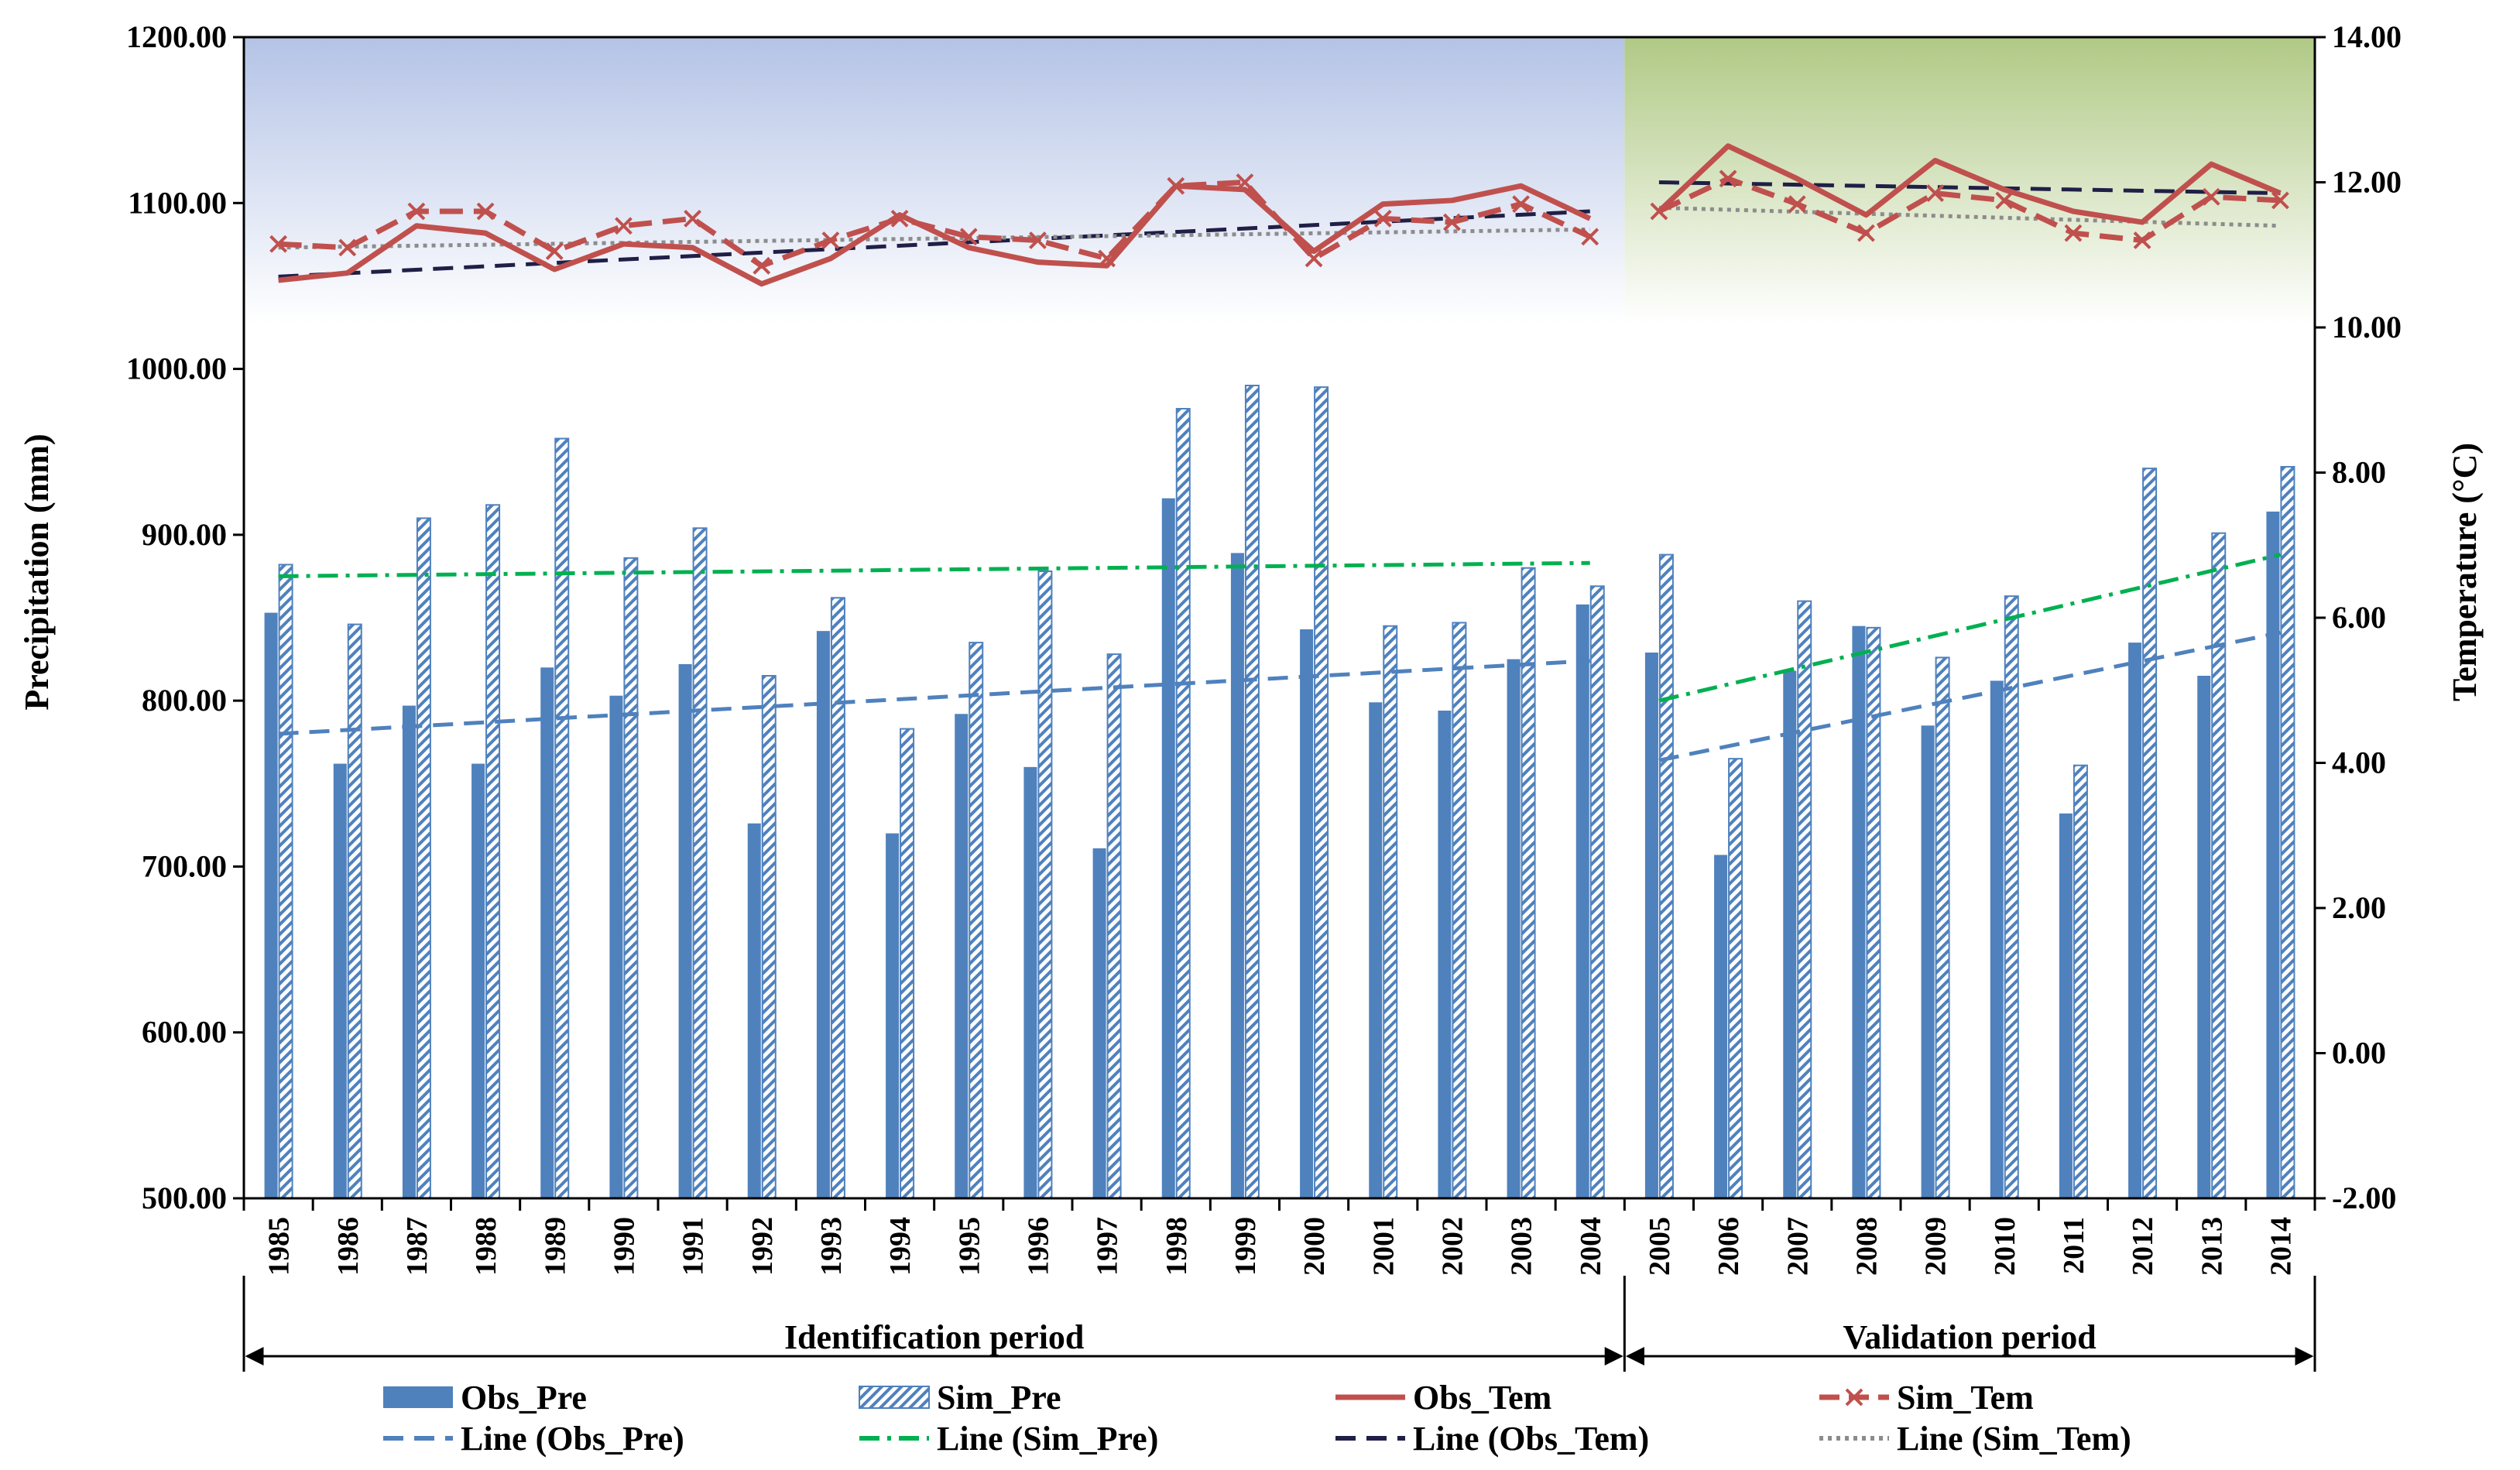 This screenshot has width=2520, height=1470. I want to click on x-tick-label-2002: 2002, so click(1452, 1246).